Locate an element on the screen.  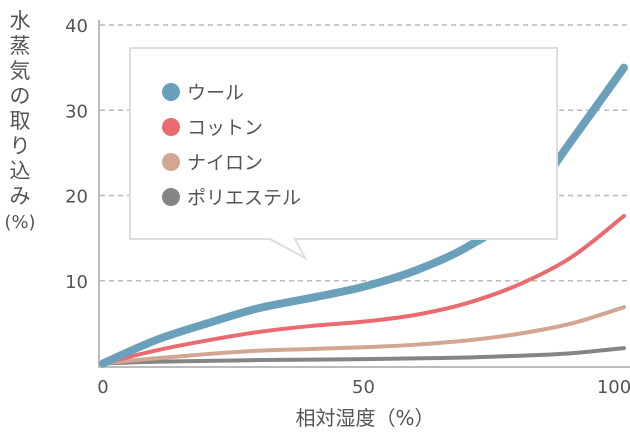
x-tick-label: 0 is located at coordinates (102, 387).